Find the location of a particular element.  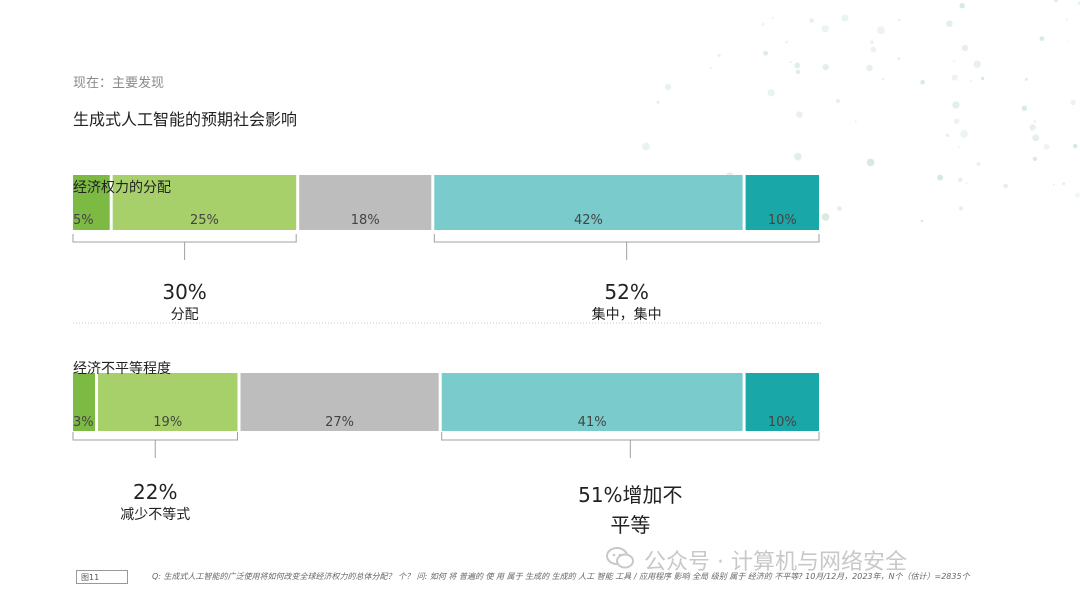

data-label: 25% is located at coordinates (204, 220).